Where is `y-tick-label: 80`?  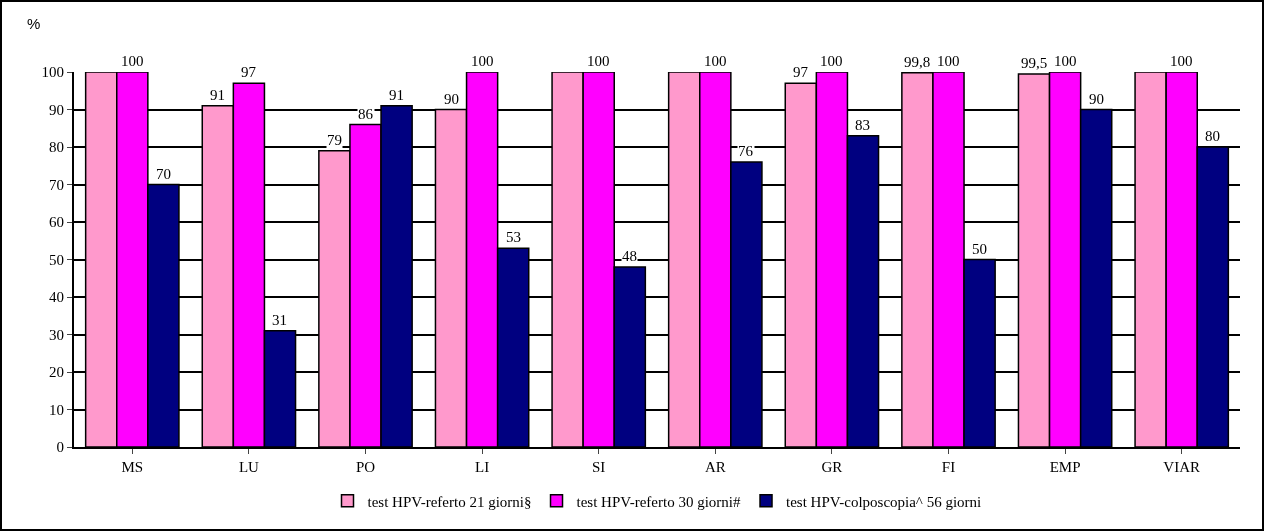
y-tick-label: 80 is located at coordinates (56, 147).